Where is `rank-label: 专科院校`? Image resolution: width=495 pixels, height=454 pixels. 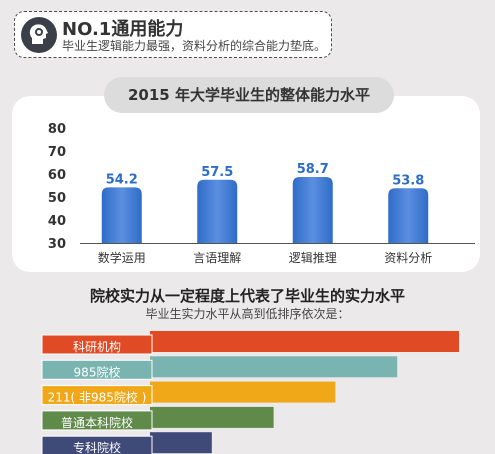 rank-label: 专科院校 is located at coordinates (97, 447).